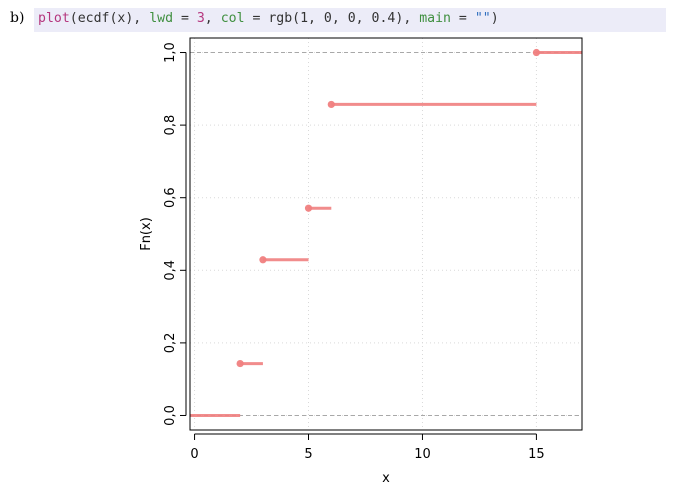  I want to click on x-tick-label: 15, so click(536, 454).